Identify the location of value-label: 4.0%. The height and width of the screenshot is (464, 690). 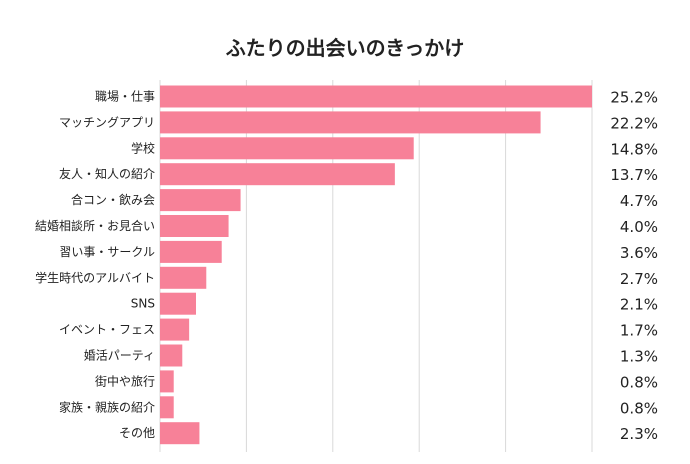
(639, 227).